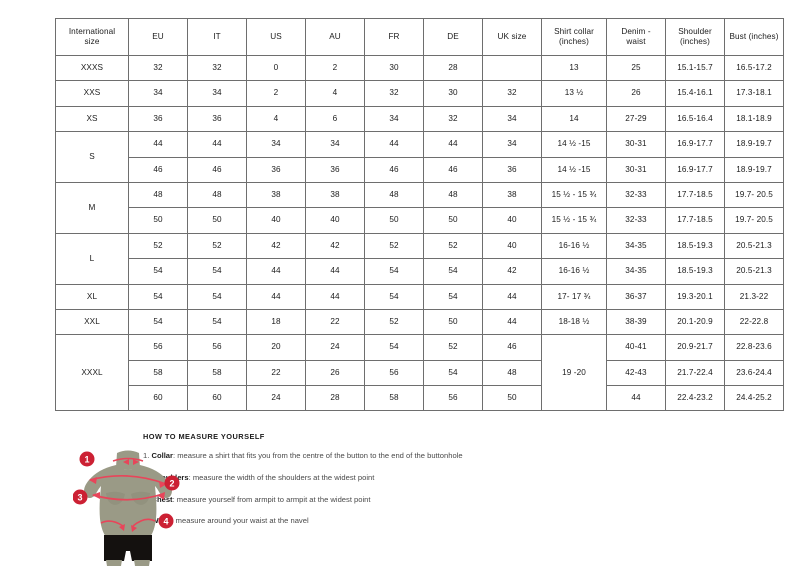  What do you see at coordinates (636, 296) in the screenshot?
I see `cell-denim-waist: 36-37` at bounding box center [636, 296].